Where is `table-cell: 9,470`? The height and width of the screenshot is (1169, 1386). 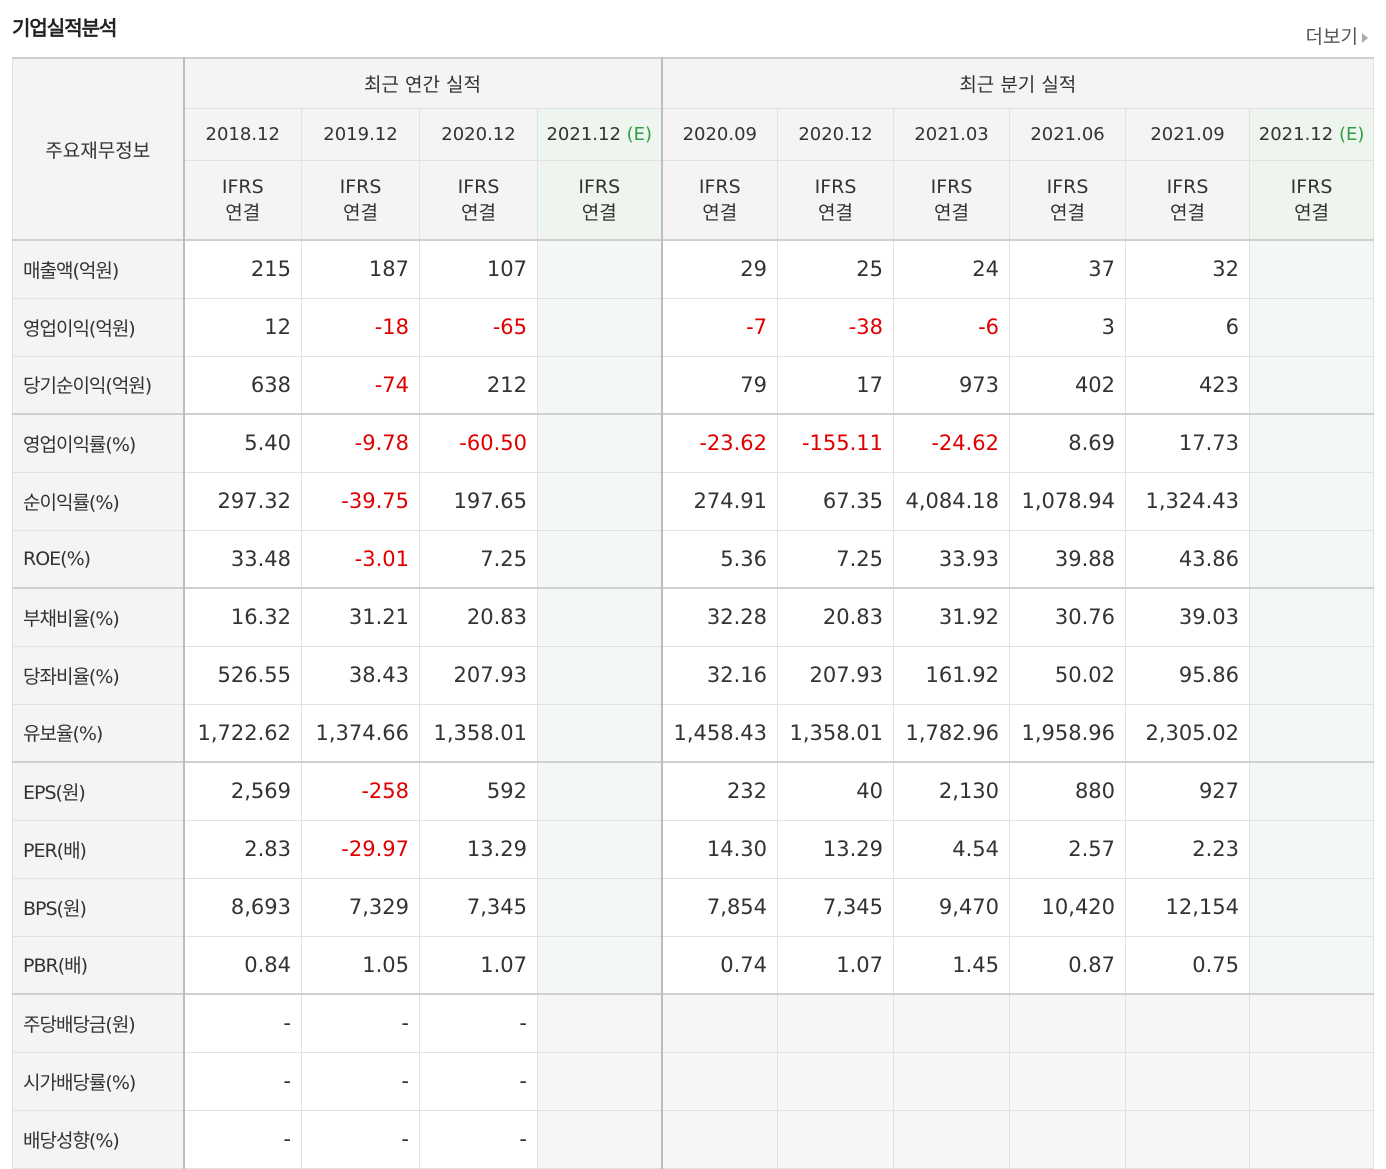 table-cell: 9,470 is located at coordinates (952, 907).